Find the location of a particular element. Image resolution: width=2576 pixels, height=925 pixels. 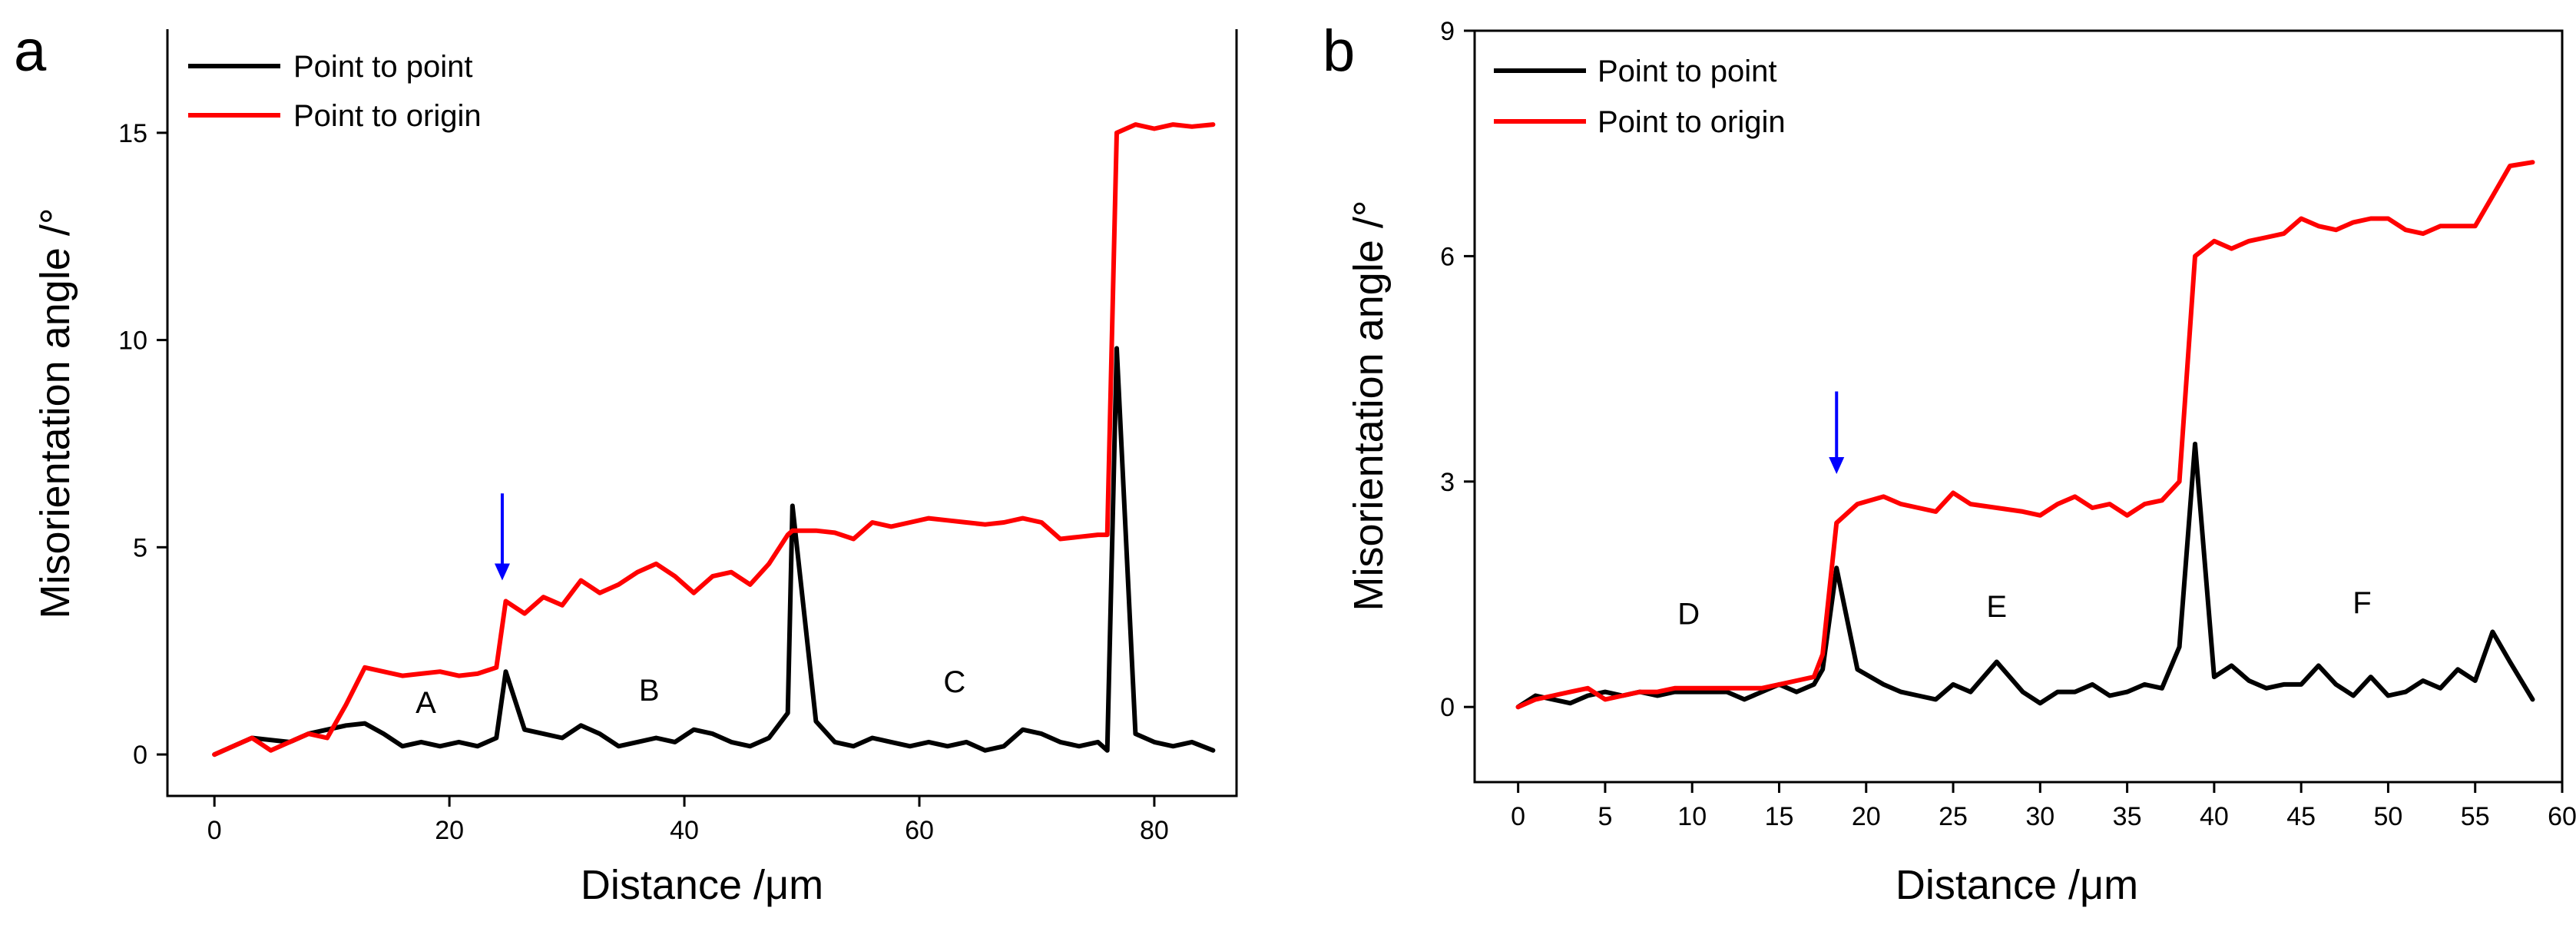

panel-b-arrow-icon is located at coordinates (1837, 433).